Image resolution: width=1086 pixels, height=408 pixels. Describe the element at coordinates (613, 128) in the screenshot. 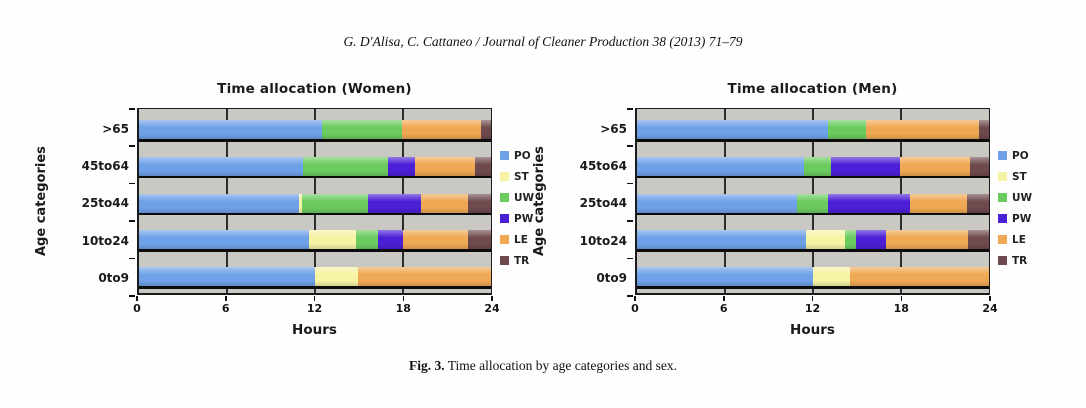

I see `y-category-label: >65` at that location.